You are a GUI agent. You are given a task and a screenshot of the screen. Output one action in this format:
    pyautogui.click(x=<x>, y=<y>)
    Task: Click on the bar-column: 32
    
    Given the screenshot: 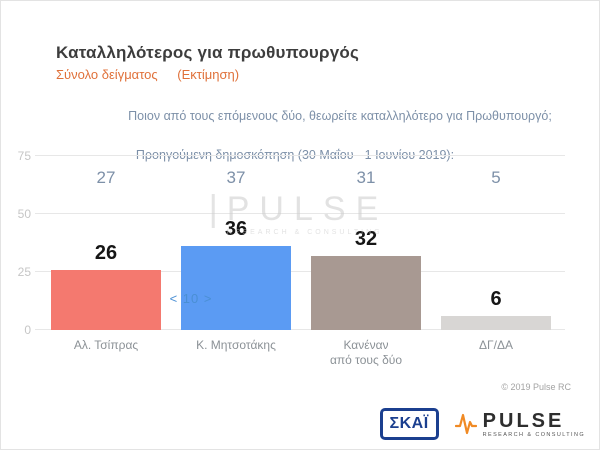 What is the action you would take?
    pyautogui.click(x=366, y=243)
    